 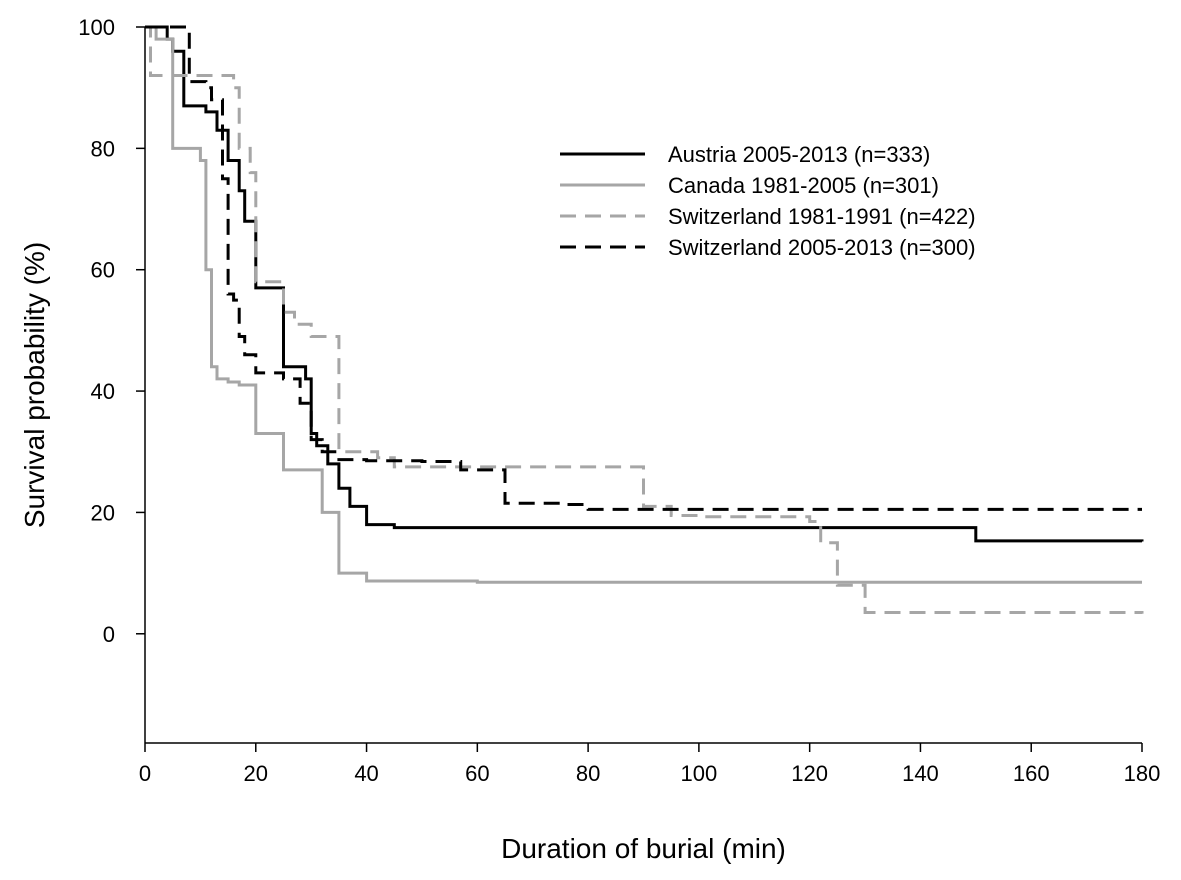 I want to click on x-tick-label-20: 20, so click(x=256, y=773).